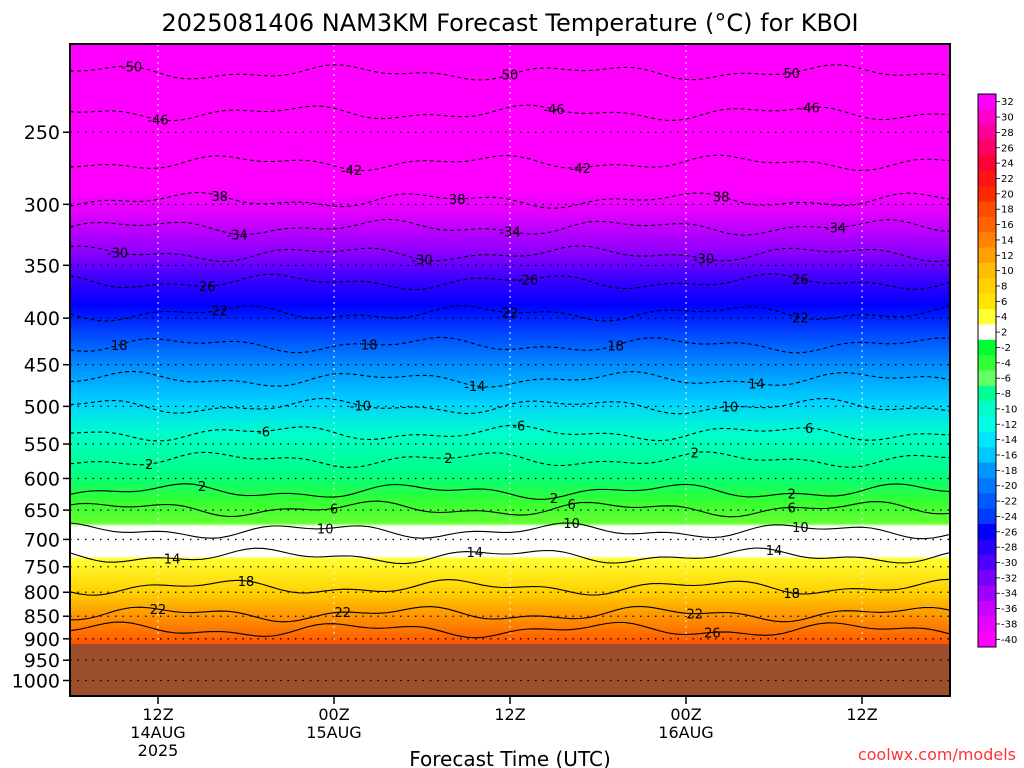 This screenshot has width=1024, height=768. I want to click on y-tick-label: 400, so click(42, 319).